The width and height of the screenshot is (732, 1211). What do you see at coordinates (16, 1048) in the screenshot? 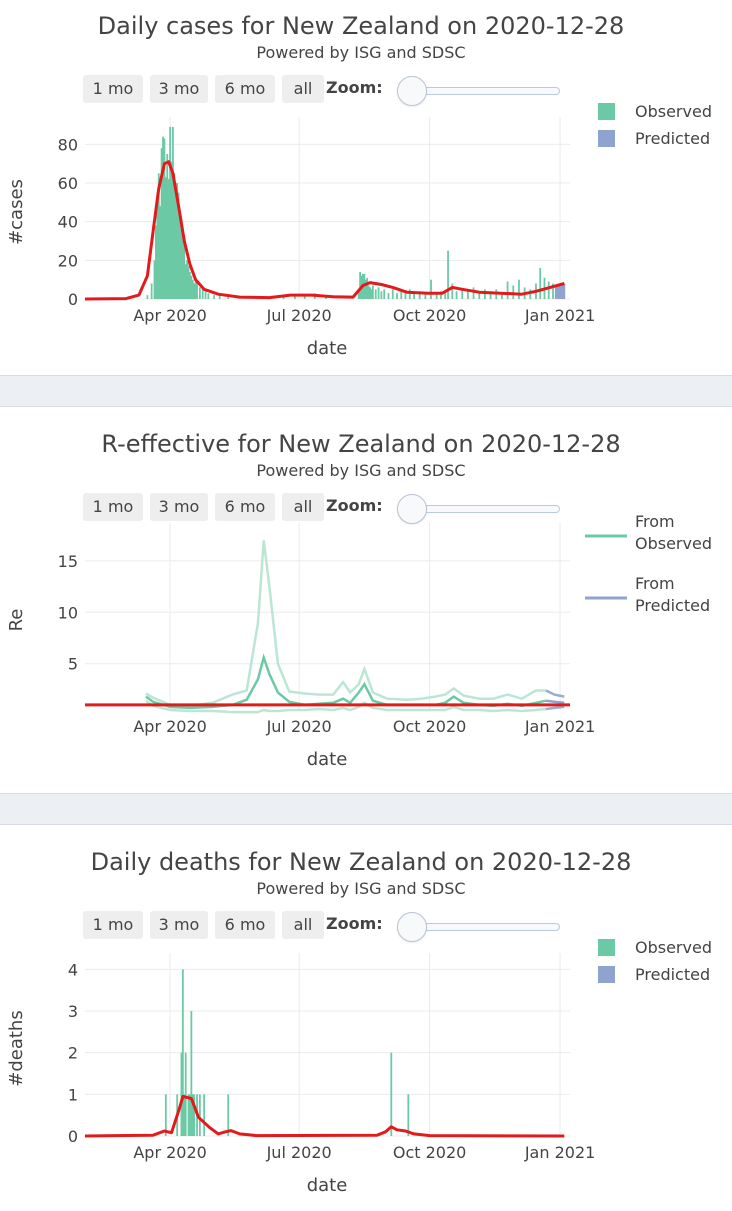
I see `y-axis-label: #deaths` at bounding box center [16, 1048].